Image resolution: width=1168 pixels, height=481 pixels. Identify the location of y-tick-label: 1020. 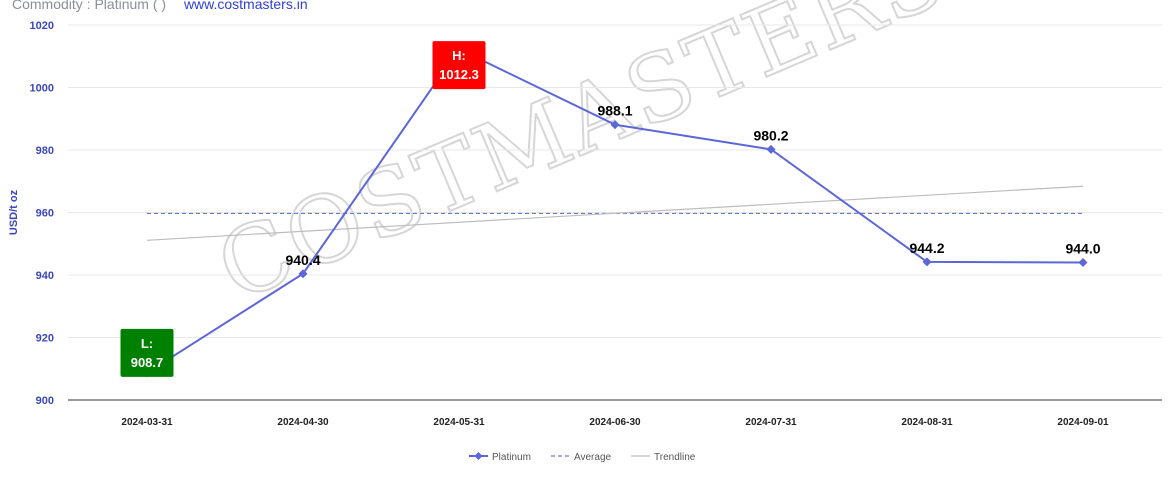
(42, 26).